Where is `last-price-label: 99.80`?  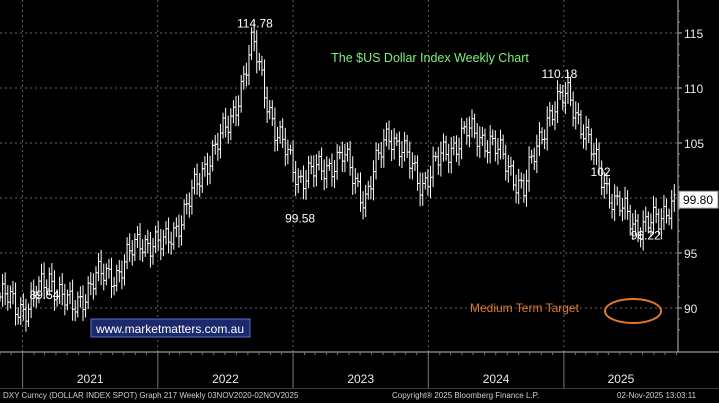
last-price-label: 99.80 is located at coordinates (698, 200).